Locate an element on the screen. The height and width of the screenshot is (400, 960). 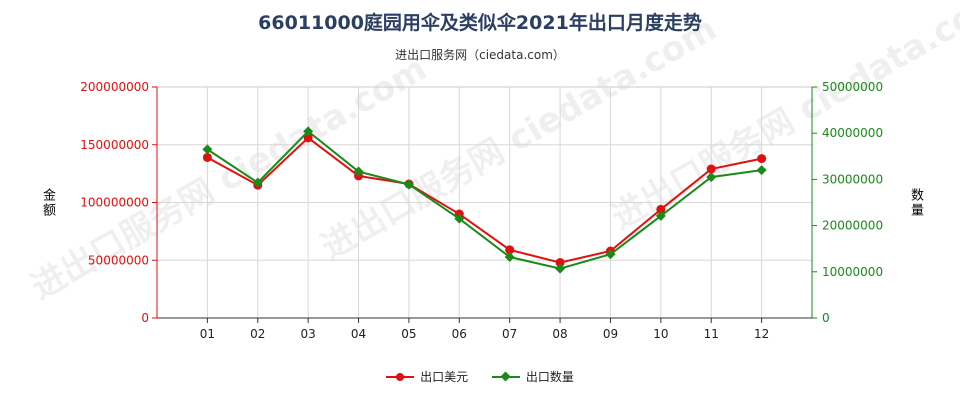
y-right-tick-label: 50000000 is located at coordinates (852, 87).